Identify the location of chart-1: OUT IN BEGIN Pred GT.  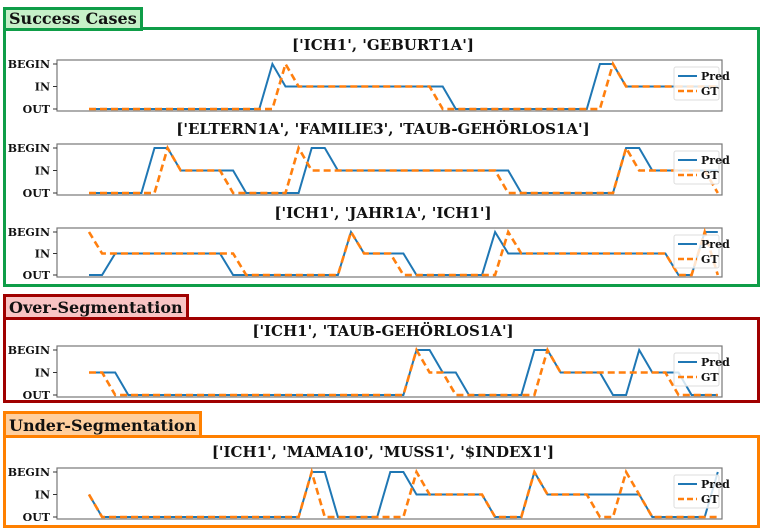
(369, 86).